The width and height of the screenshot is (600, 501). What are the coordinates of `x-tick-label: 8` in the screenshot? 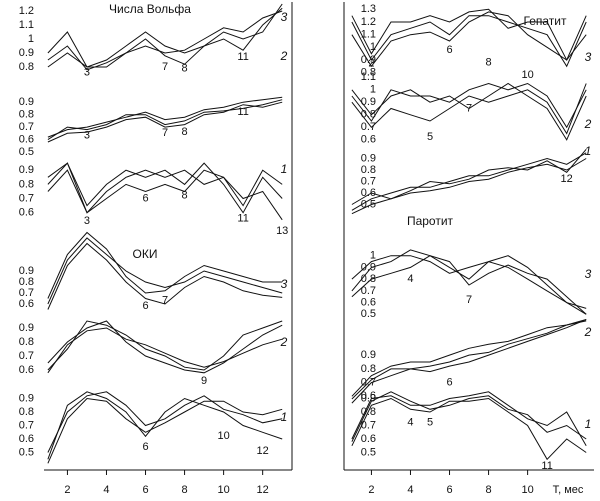 It's located at (489, 490).